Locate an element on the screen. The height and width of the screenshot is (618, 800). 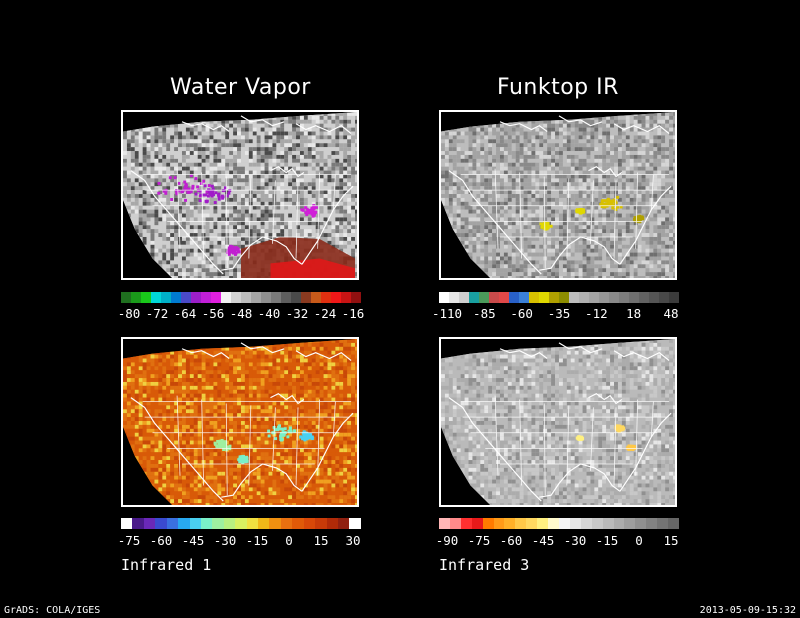
colorbar-tick-label: -12 is located at coordinates (596, 313).